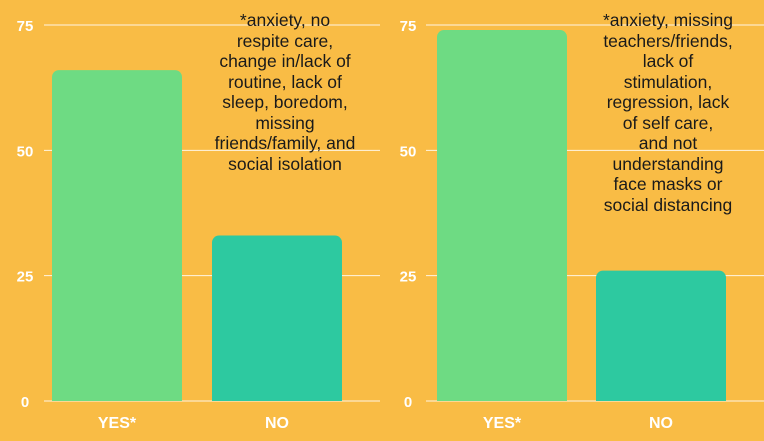 The height and width of the screenshot is (441, 764). Describe the element at coordinates (25, 402) in the screenshot. I see `chart-1-ytick-0: 0` at that location.